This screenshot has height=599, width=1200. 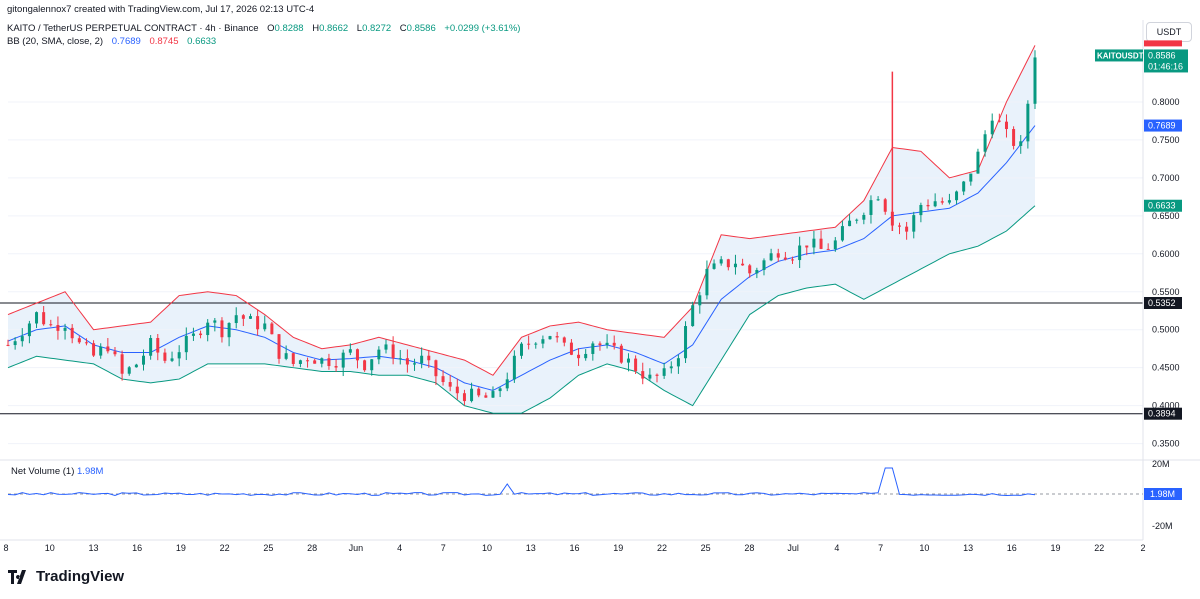 I want to click on price-tick-label: 0.7000, so click(x=1166, y=178).